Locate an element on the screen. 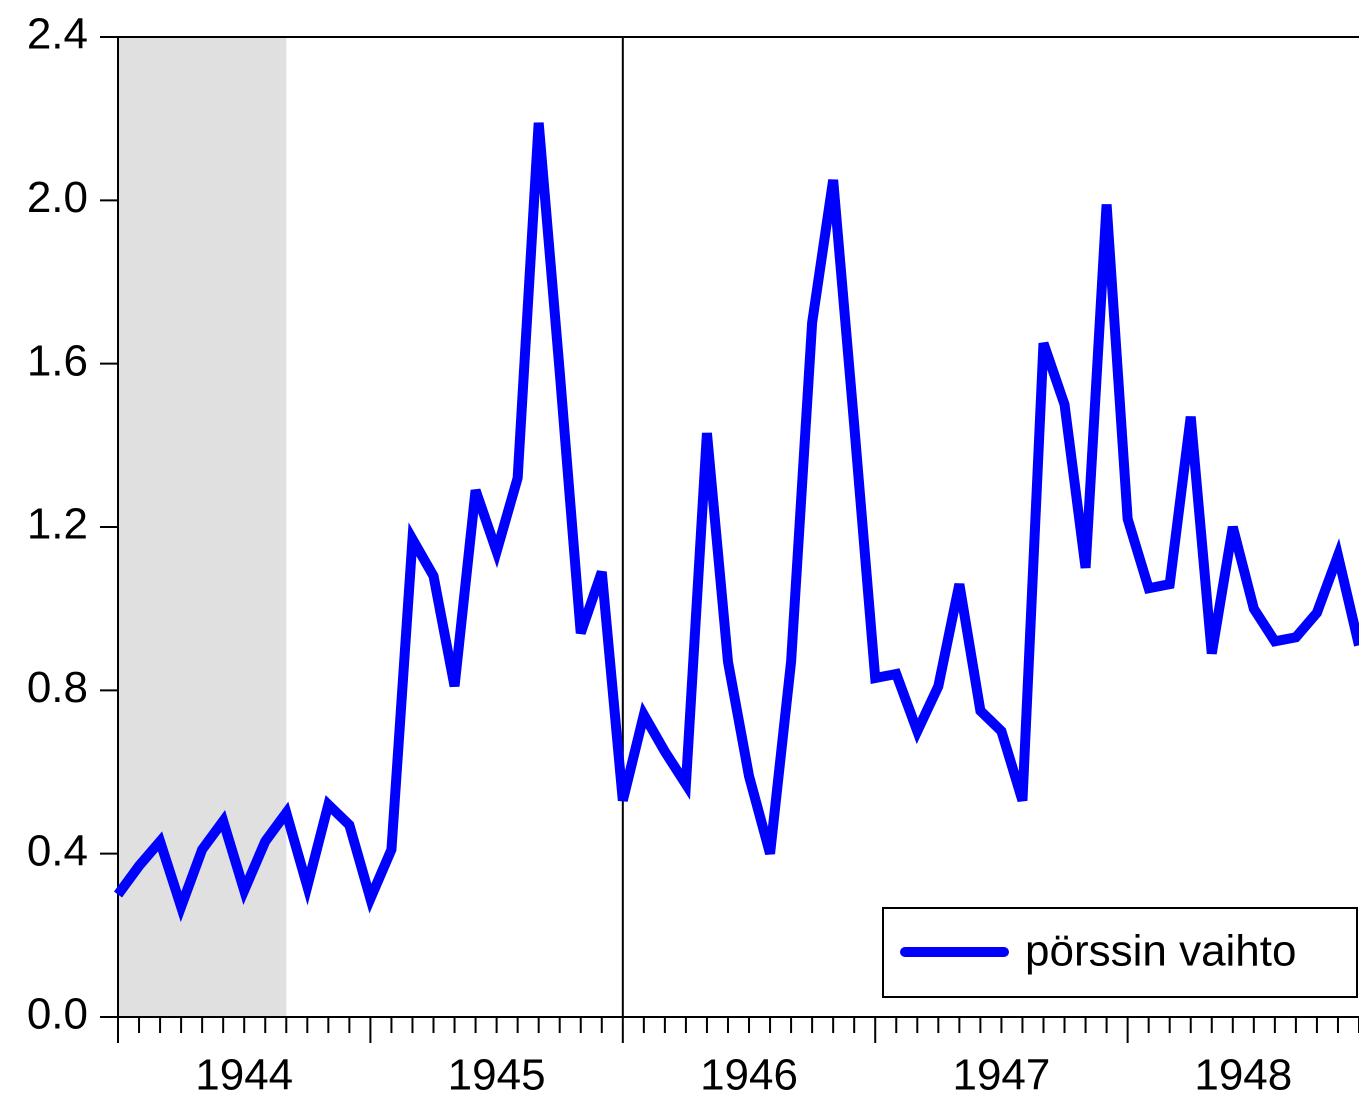 This screenshot has width=1359, height=1105. x-tick-label: 1948 is located at coordinates (1243, 1075).